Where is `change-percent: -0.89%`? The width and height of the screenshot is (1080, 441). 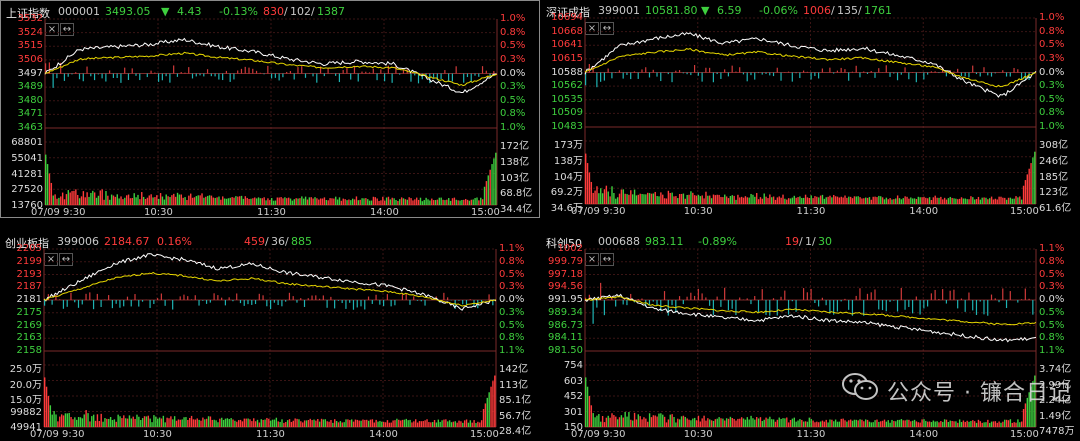 change-percent: -0.89% is located at coordinates (717, 241).